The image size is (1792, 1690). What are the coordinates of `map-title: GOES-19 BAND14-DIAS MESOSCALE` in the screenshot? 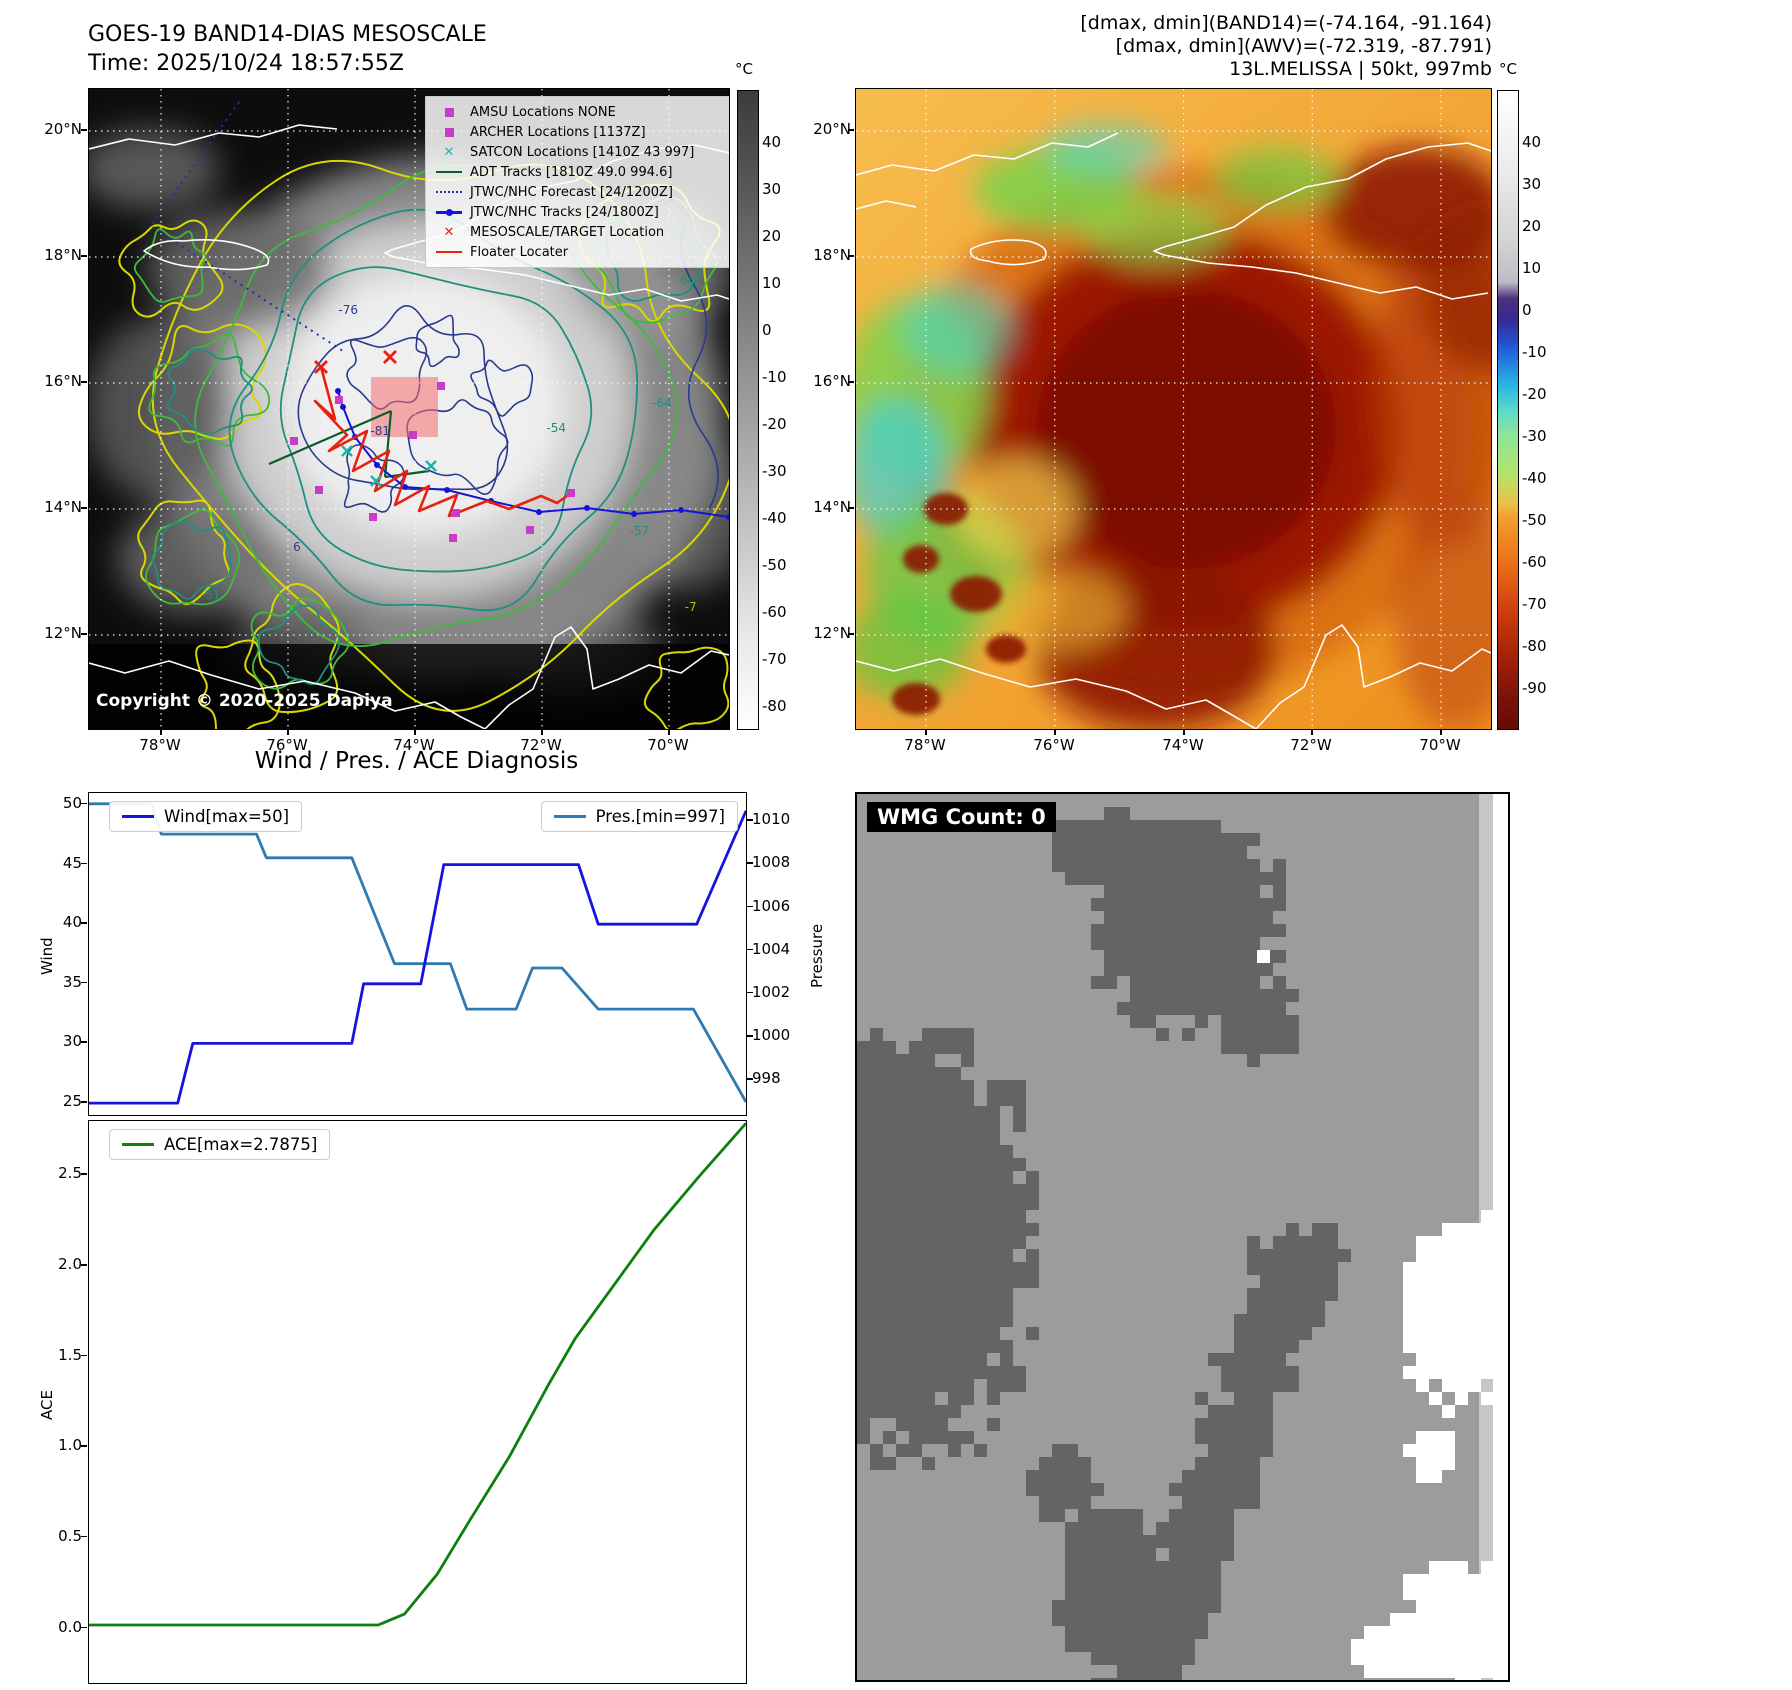 It's located at (287, 34).